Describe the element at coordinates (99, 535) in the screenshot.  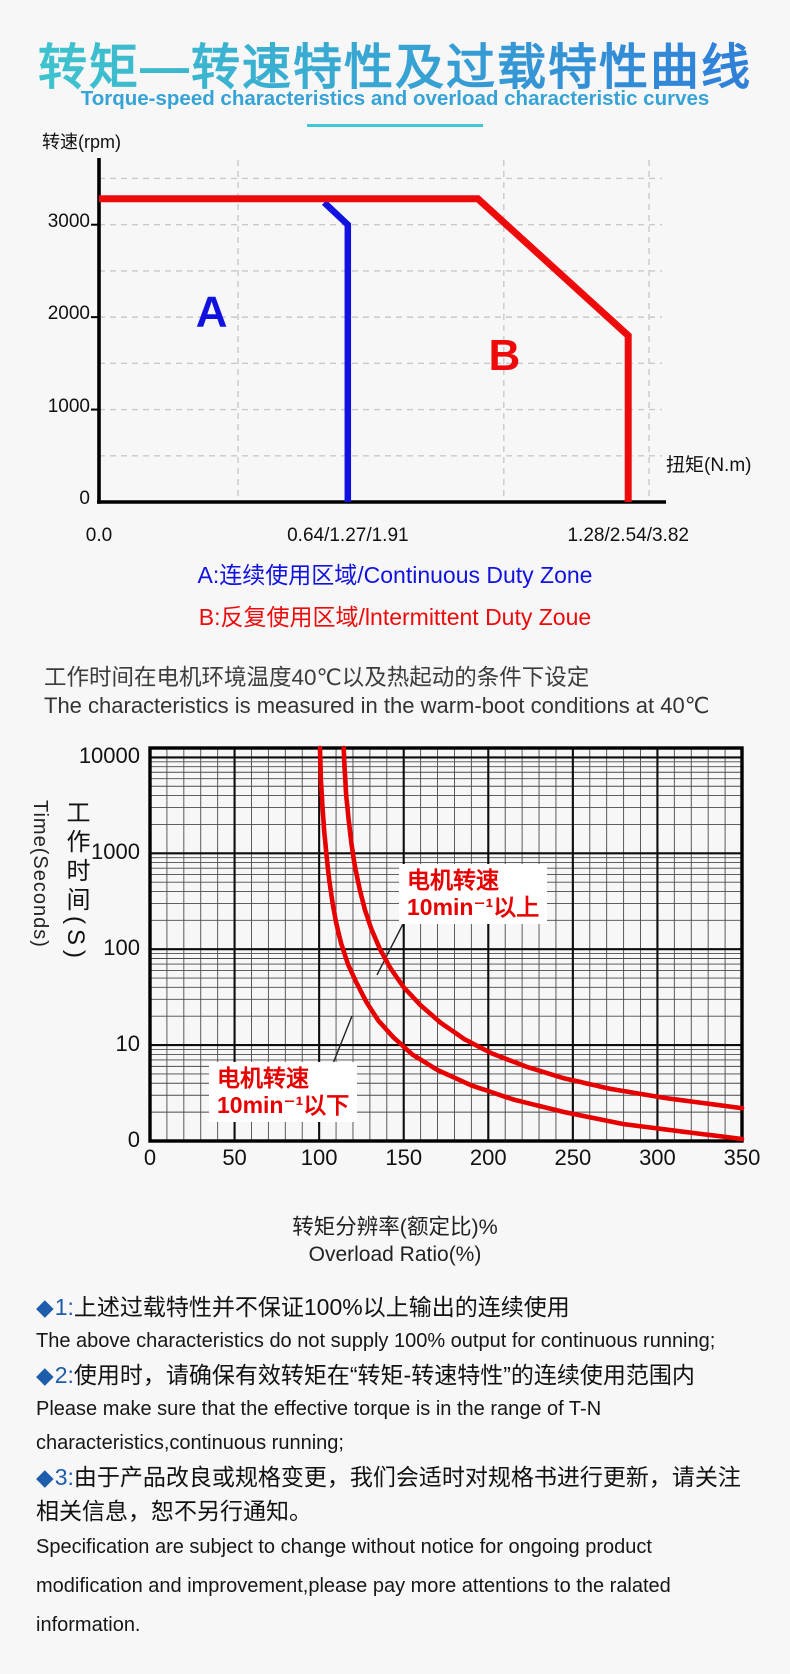
I see `tick-label: 0.0` at that location.